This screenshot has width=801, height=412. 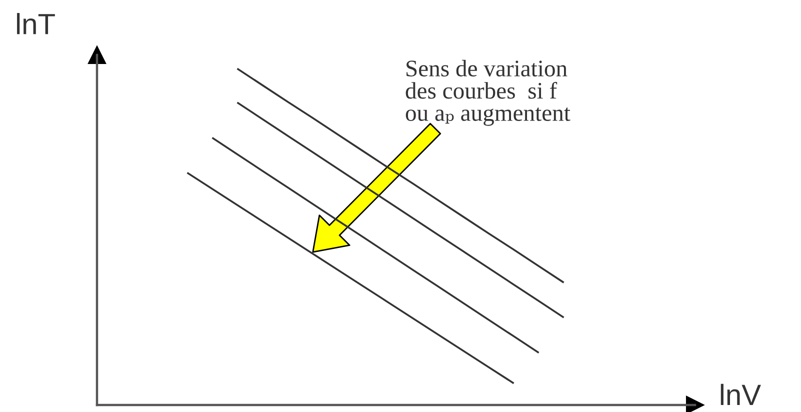 I want to click on annotation: Sens de variation des courbes si f ou aₚ augmentent, so click(x=488, y=93).